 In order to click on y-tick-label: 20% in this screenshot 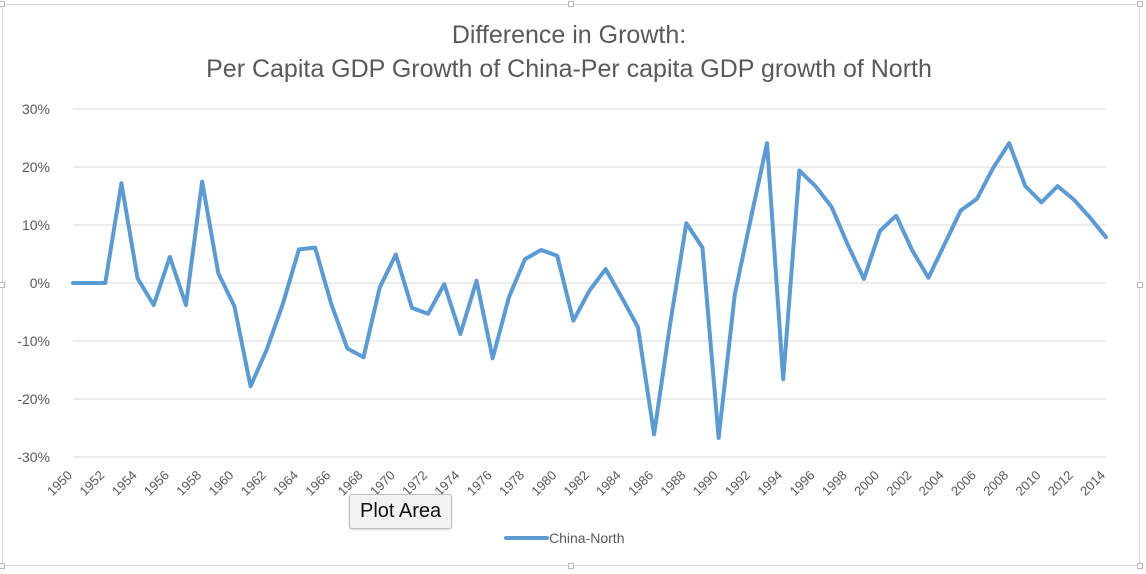, I will do `click(36, 167)`.